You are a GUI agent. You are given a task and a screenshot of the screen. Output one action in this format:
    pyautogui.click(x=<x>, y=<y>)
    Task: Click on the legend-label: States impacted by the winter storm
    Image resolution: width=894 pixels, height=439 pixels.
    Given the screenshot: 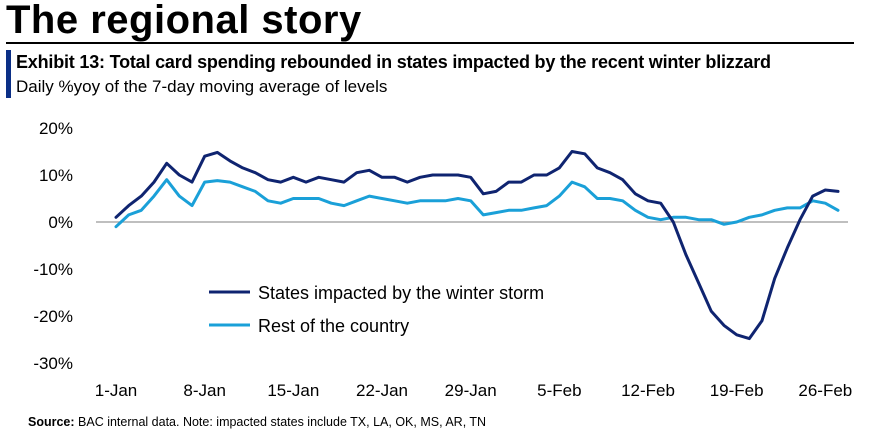 What is the action you would take?
    pyautogui.click(x=401, y=293)
    